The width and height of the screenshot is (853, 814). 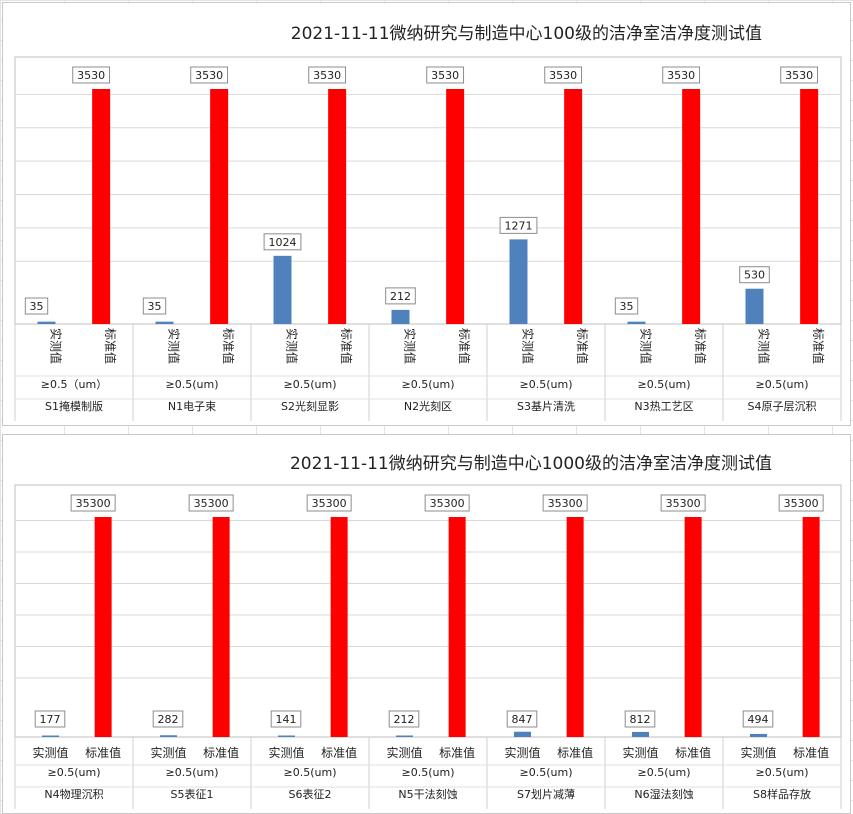 I want to click on measured-value-label: 1024, so click(x=283, y=242).